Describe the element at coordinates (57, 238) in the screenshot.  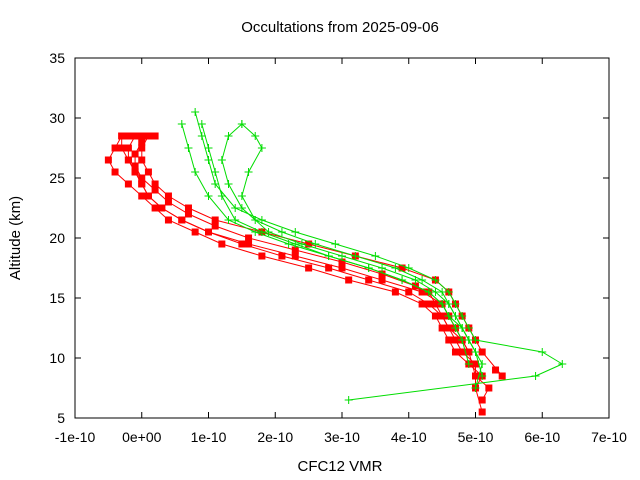
I see `y-tick-label: 20` at that location.